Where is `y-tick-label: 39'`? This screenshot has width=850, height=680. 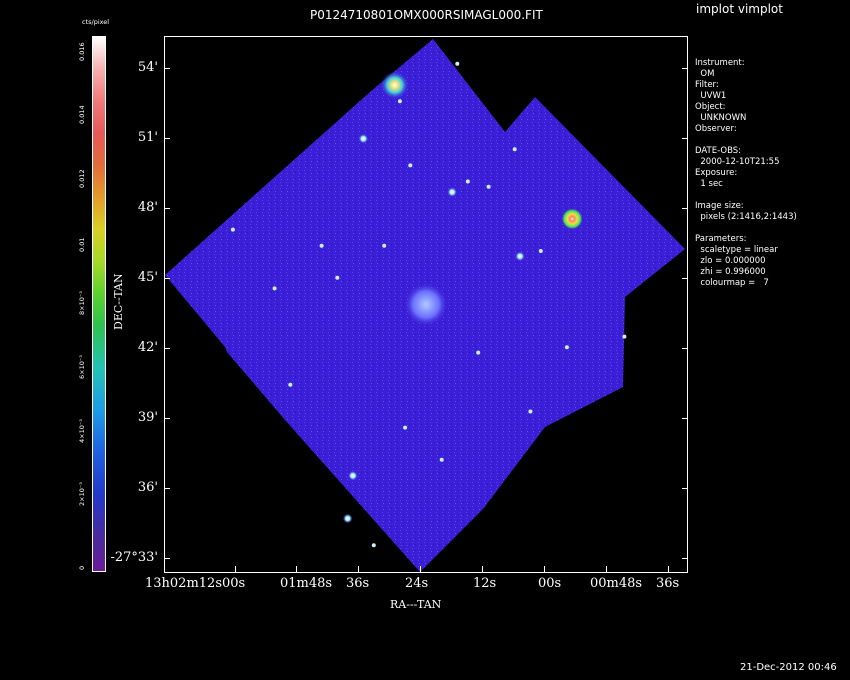 y-tick-label: 39' is located at coordinates (147, 417).